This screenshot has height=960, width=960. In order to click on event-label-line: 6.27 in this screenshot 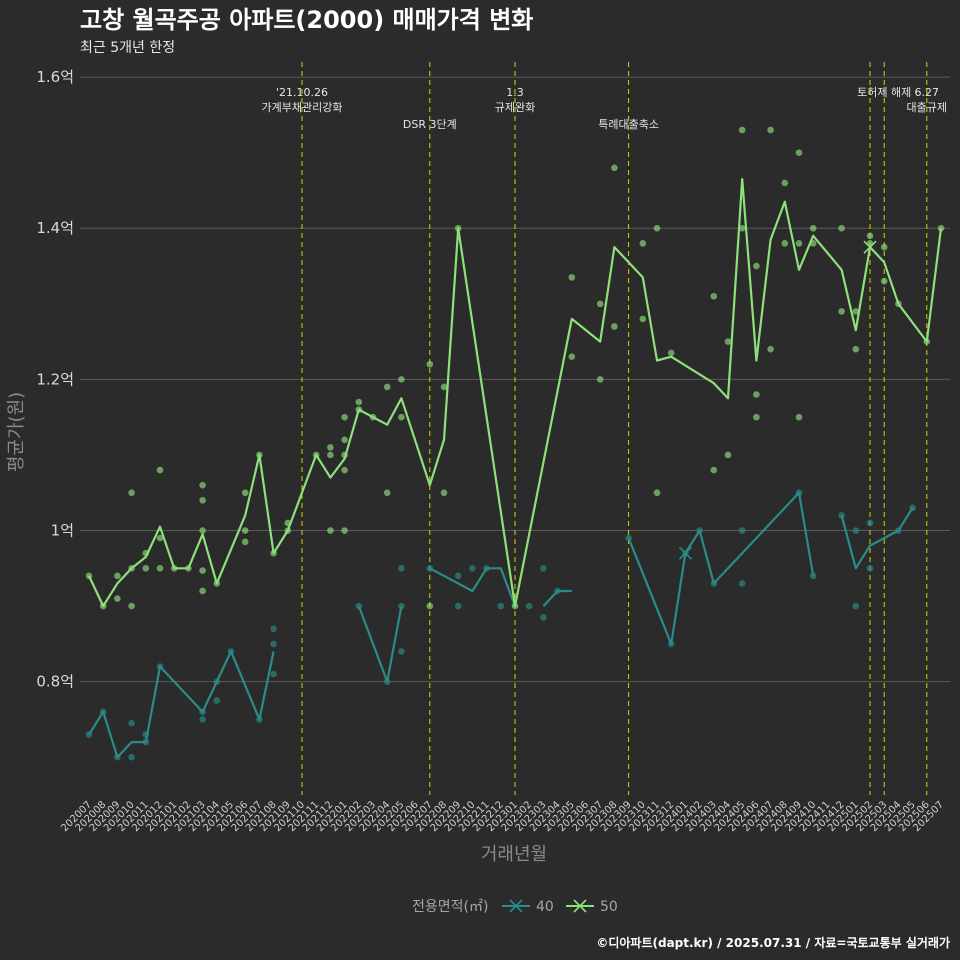, I will do `click(927, 92)`.